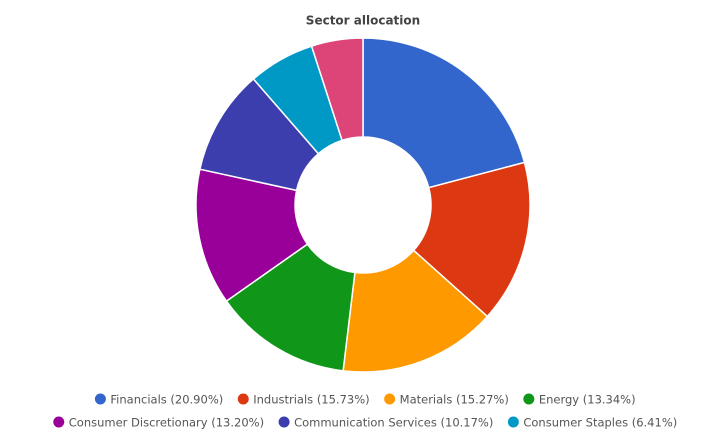 The height and width of the screenshot is (434, 720). I want to click on legend-item: Consumer Staples (6.41%), so click(592, 423).